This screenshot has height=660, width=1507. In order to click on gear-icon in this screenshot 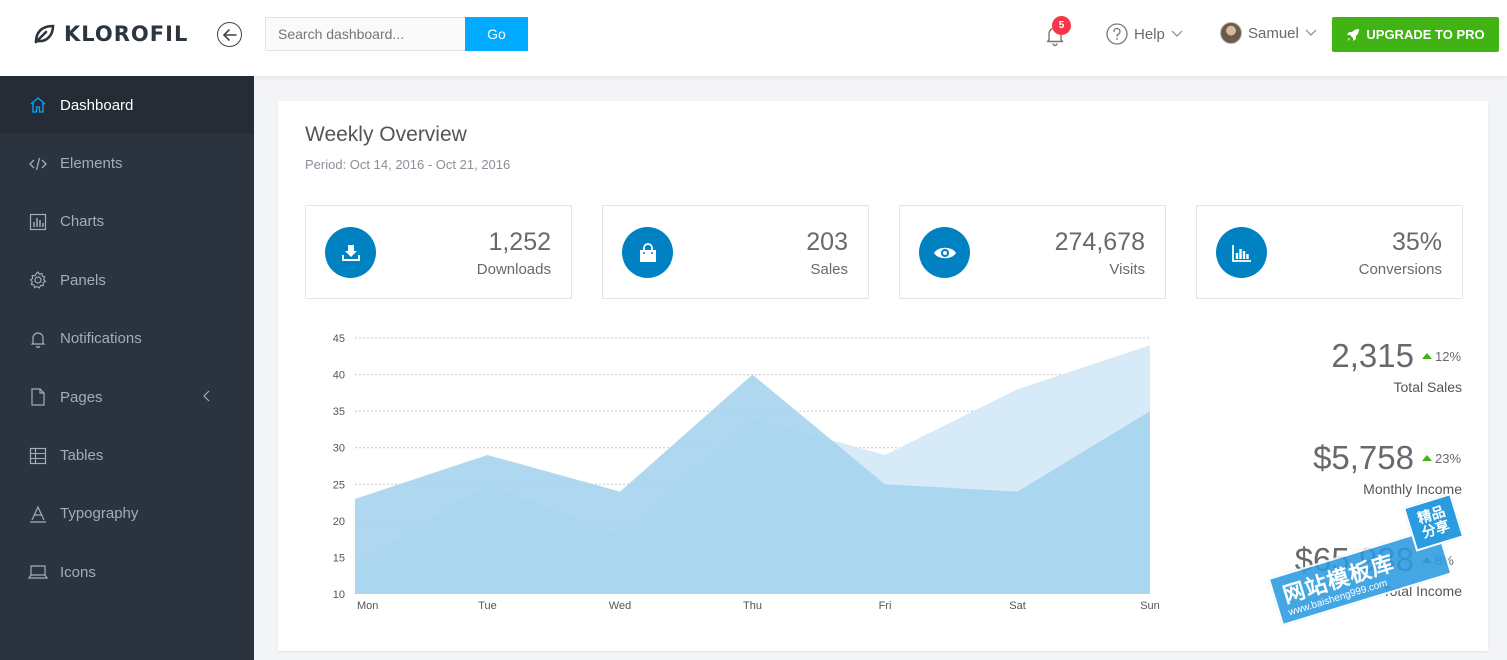, I will do `click(38, 280)`.